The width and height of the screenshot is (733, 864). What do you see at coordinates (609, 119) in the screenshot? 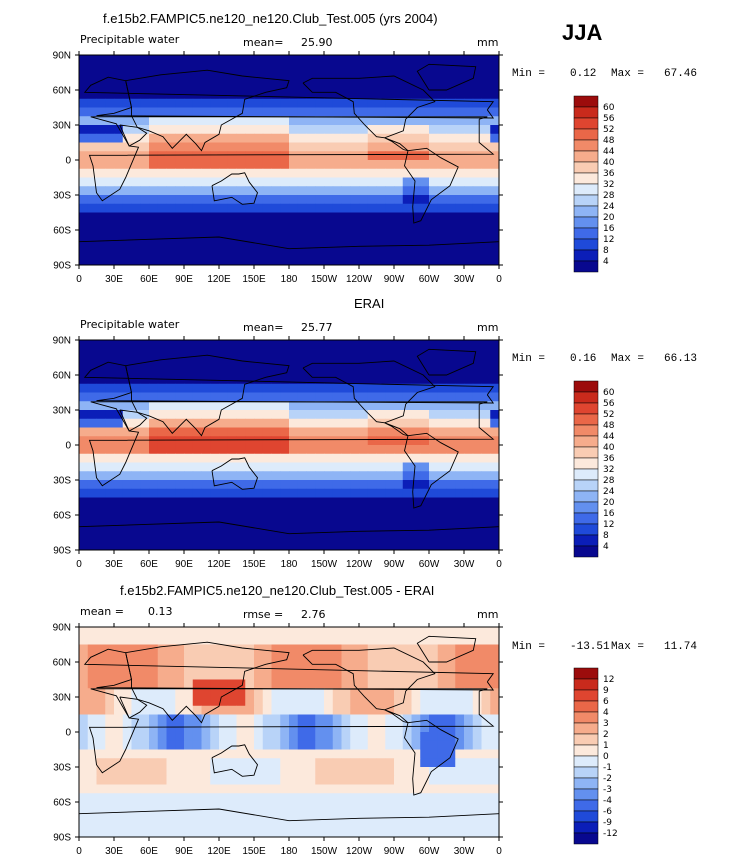
I see `colorbar-level-label: 56` at bounding box center [609, 119].